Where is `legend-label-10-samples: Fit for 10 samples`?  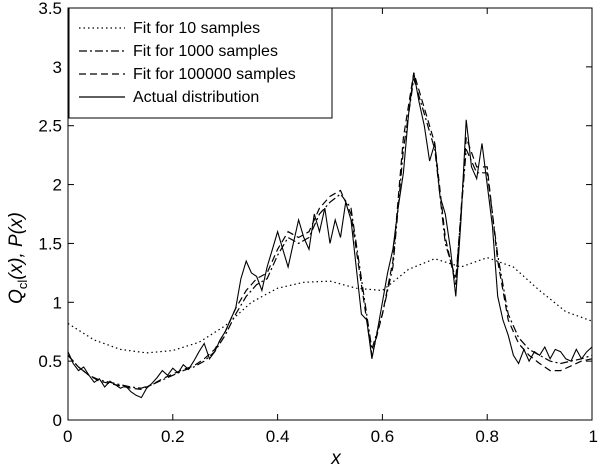 legend-label-10-samples: Fit for 10 samples is located at coordinates (196, 28).